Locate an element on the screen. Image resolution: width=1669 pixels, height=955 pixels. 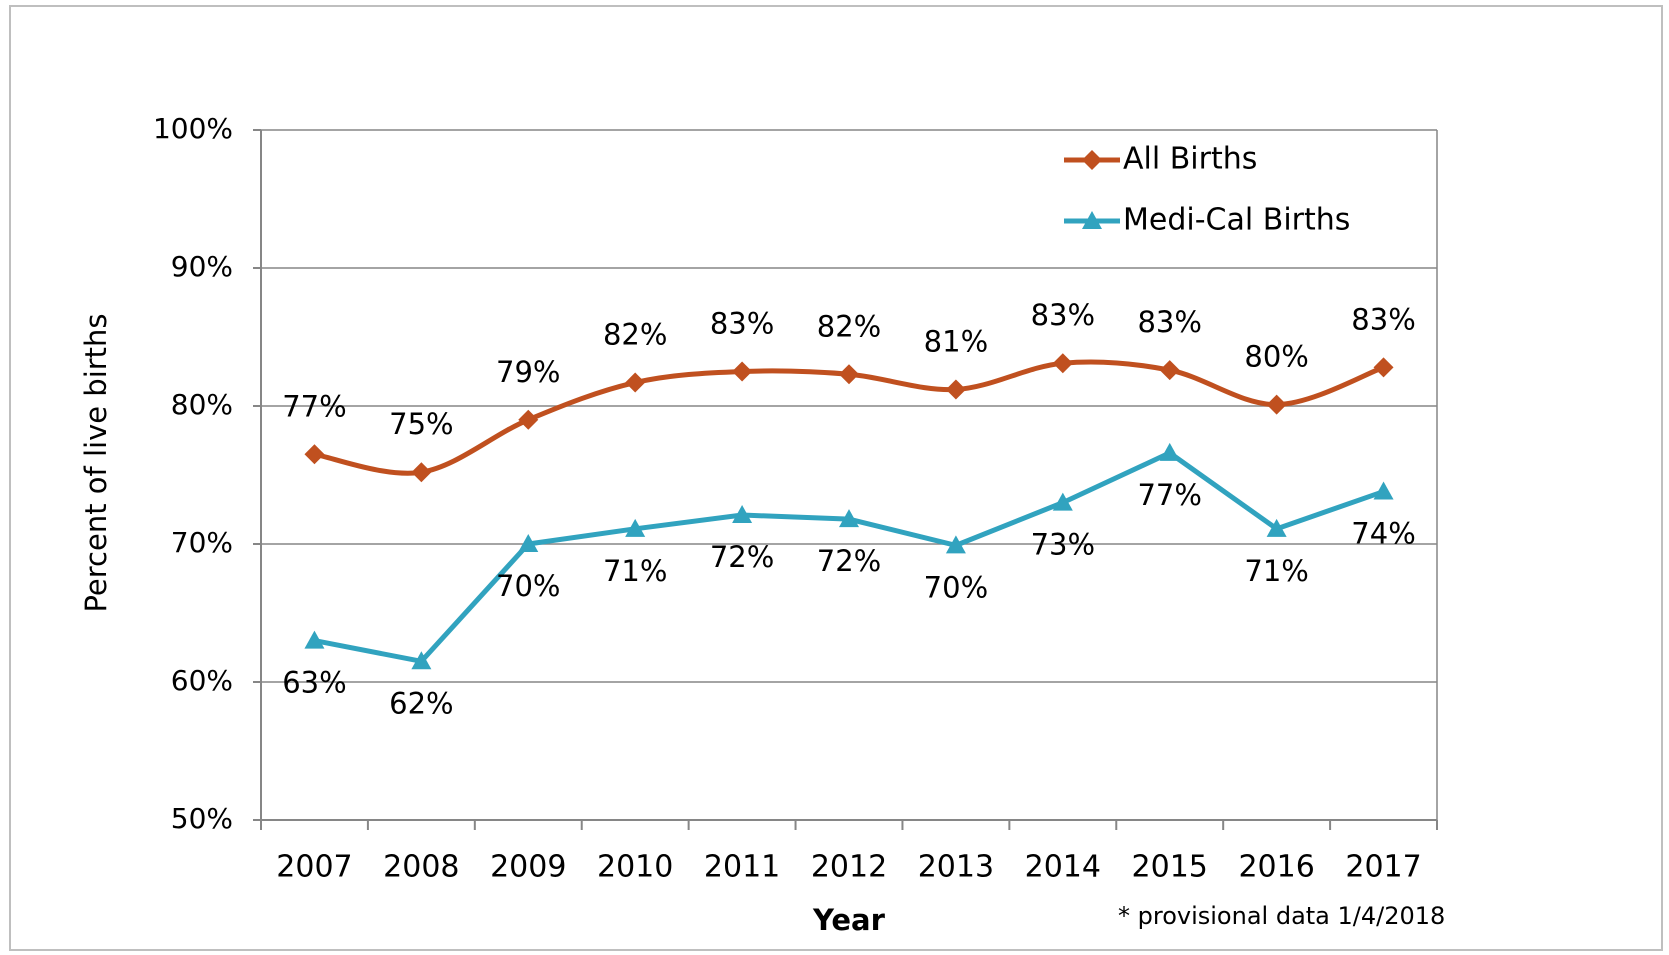
data-label: 81% is located at coordinates (956, 341).